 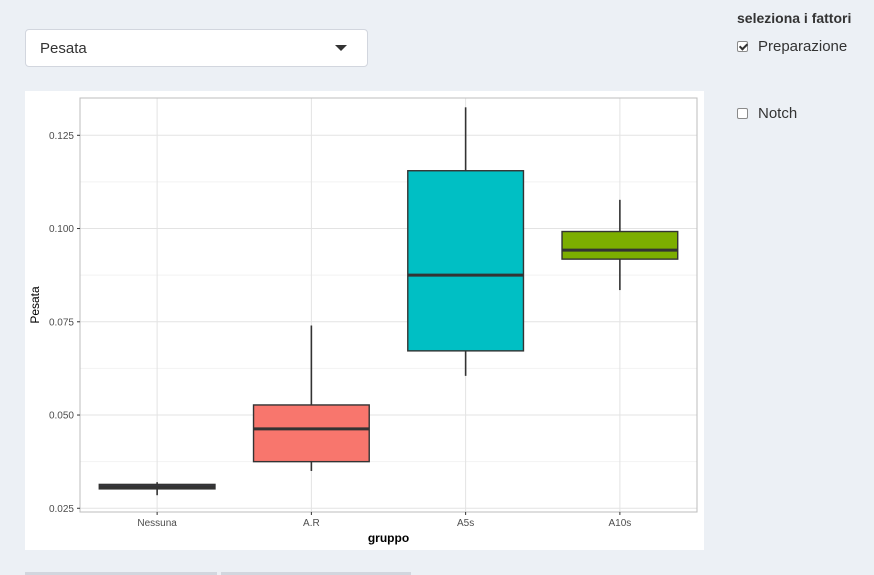 What do you see at coordinates (157, 523) in the screenshot?
I see `x-tick-label: Nessuna` at bounding box center [157, 523].